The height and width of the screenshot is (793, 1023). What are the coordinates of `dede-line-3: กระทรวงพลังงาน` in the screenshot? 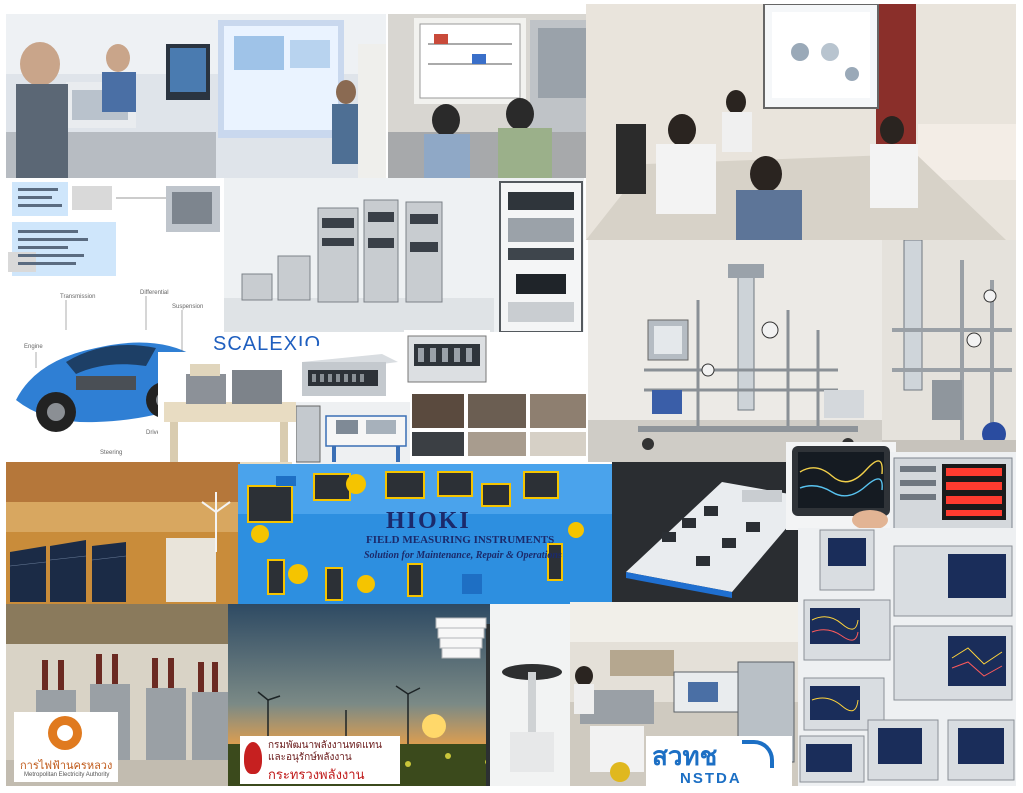 It's located at (316, 775).